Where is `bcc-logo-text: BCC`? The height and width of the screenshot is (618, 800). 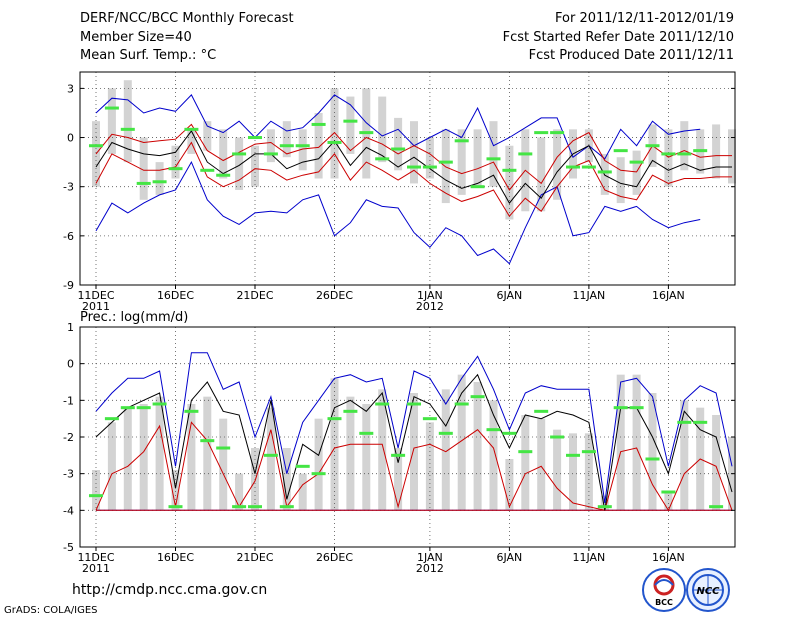
bcc-logo-text: BCC is located at coordinates (664, 602).